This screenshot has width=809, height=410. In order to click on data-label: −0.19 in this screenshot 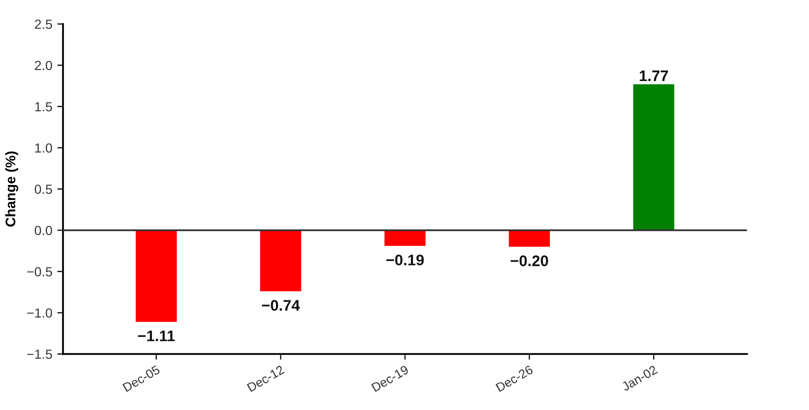, I will do `click(405, 260)`.